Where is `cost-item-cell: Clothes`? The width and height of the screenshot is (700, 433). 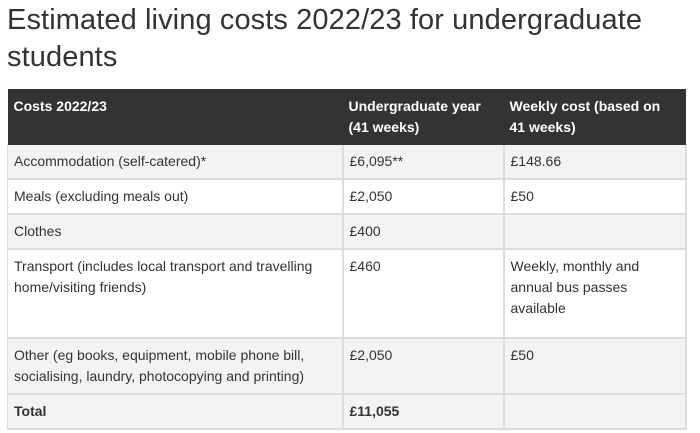
cost-item-cell: Clothes is located at coordinates (175, 232).